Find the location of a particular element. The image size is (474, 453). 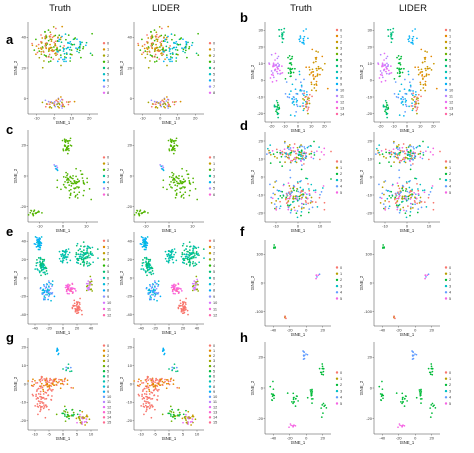

y-tick-label: -20 is located at coordinates (129, 206).